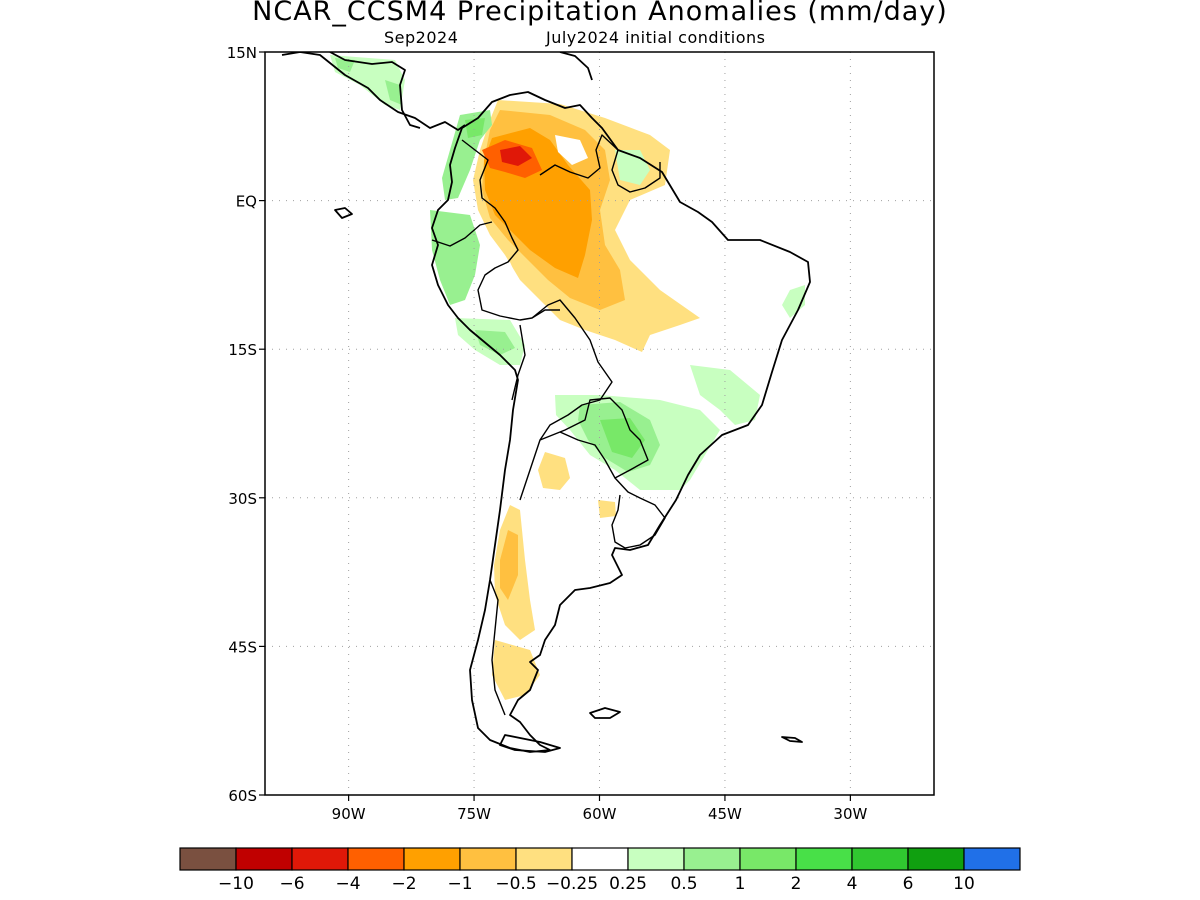 The width and height of the screenshot is (1200, 900). Describe the element at coordinates (236, 884) in the screenshot. I see `colorbar-label: −10` at that location.